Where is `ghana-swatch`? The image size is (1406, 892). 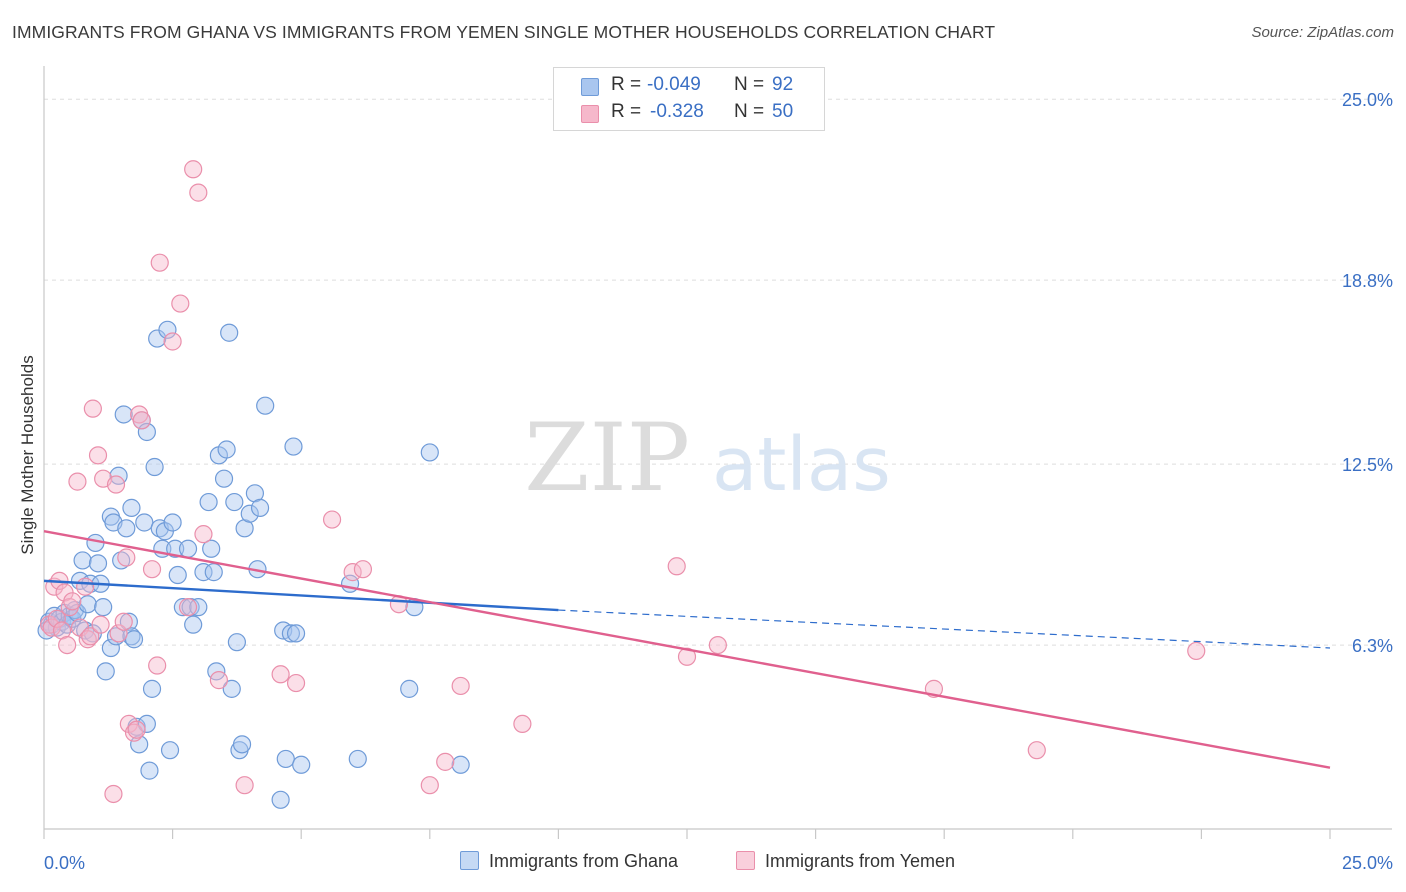 ghana-swatch is located at coordinates (590, 87).